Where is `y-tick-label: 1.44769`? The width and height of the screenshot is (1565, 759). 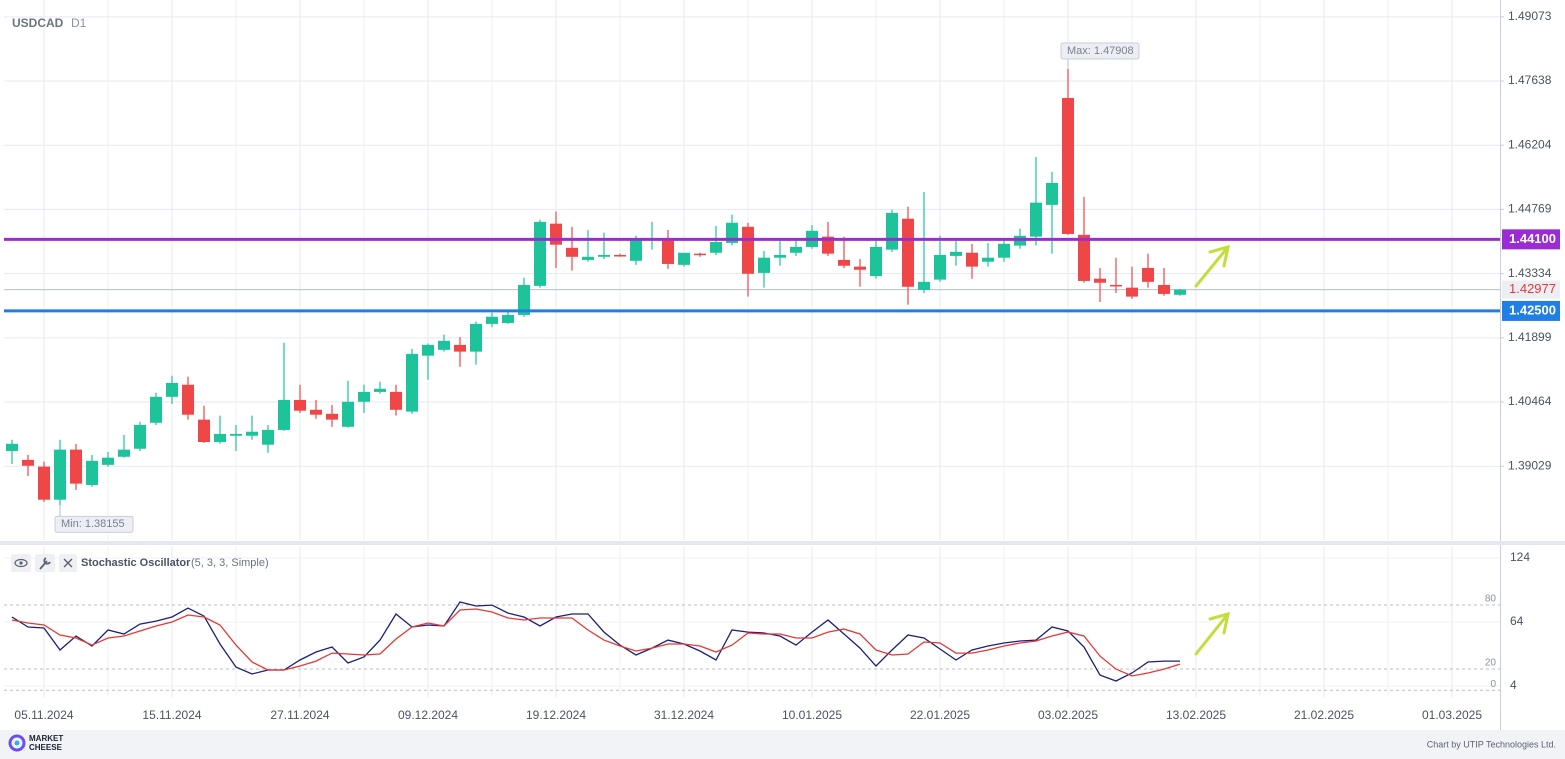 y-tick-label: 1.44769 is located at coordinates (1530, 209).